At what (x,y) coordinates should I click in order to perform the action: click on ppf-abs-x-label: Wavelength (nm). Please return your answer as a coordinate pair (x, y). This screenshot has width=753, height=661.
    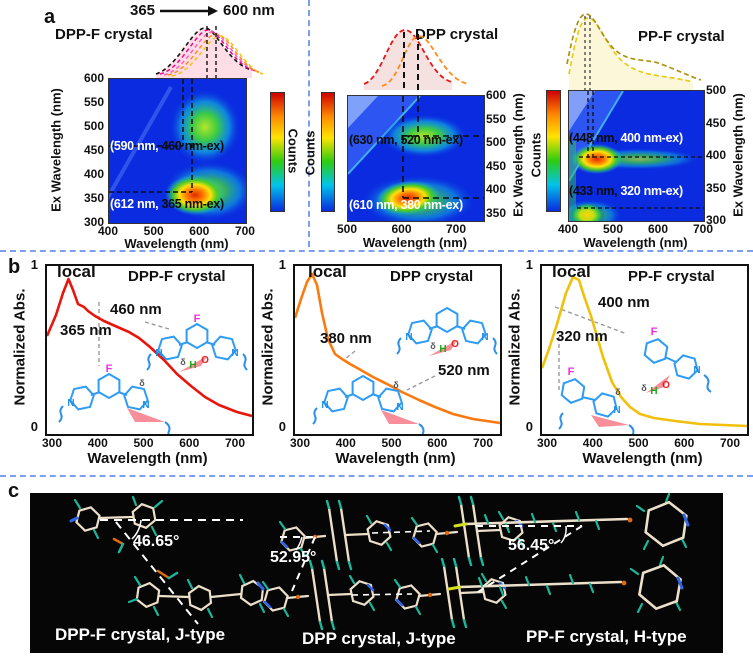
    Looking at the image, I should click on (642, 458).